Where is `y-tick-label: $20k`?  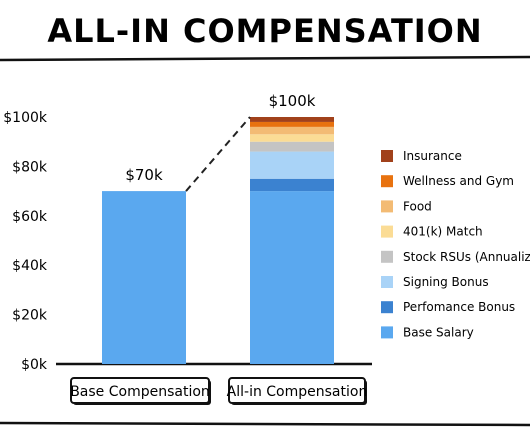 y-tick-label: $20k is located at coordinates (30, 316).